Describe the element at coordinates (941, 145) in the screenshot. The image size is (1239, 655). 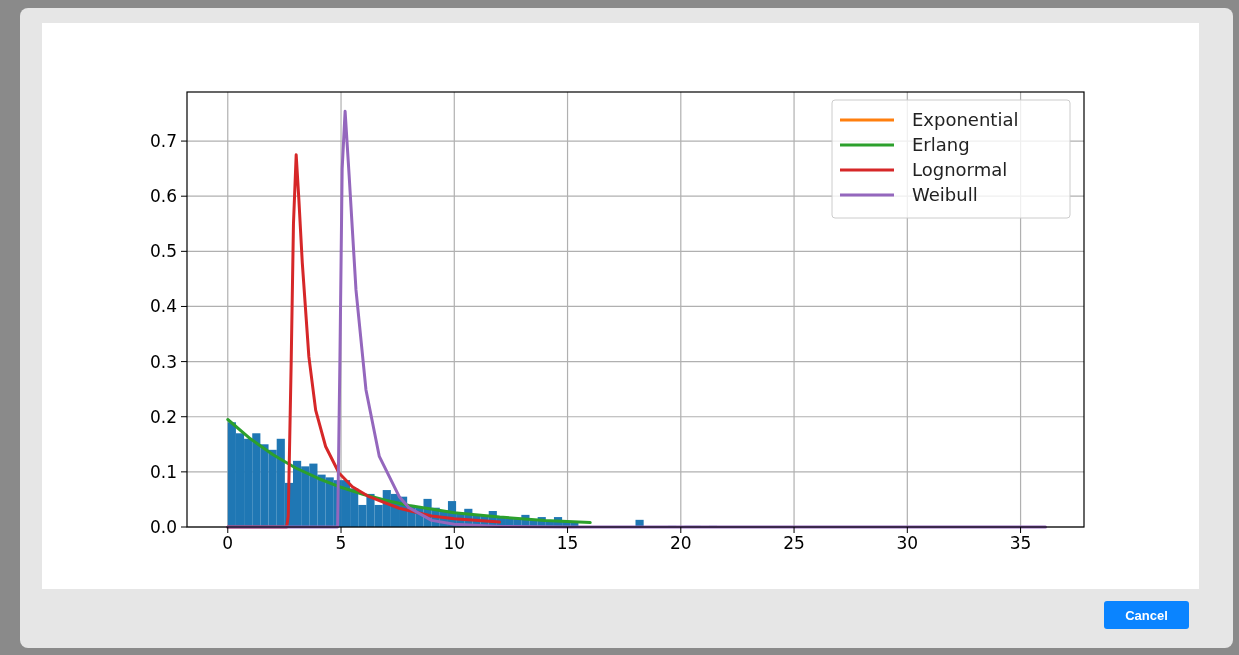
I see `legend-label: Erlang` at that location.